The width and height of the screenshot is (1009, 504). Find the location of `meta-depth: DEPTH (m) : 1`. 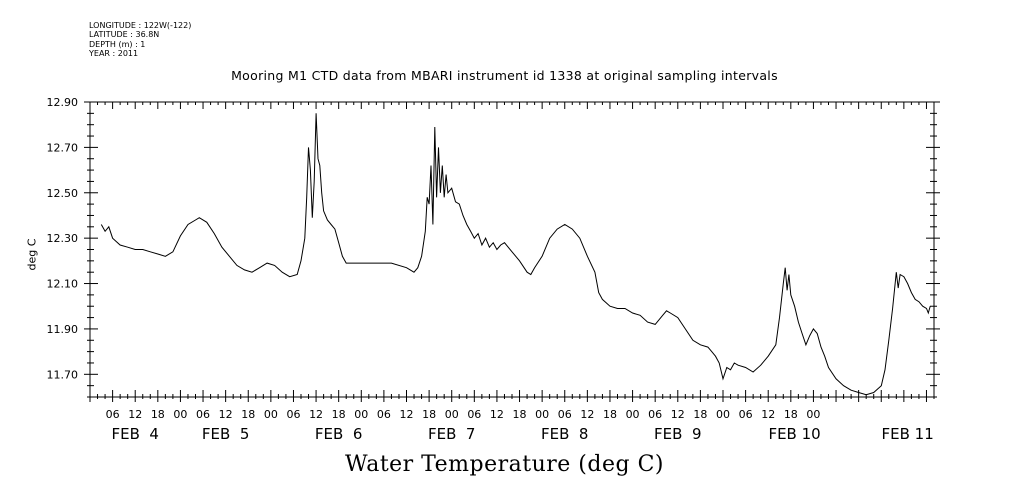

meta-depth: DEPTH (m) : 1 is located at coordinates (117, 44).